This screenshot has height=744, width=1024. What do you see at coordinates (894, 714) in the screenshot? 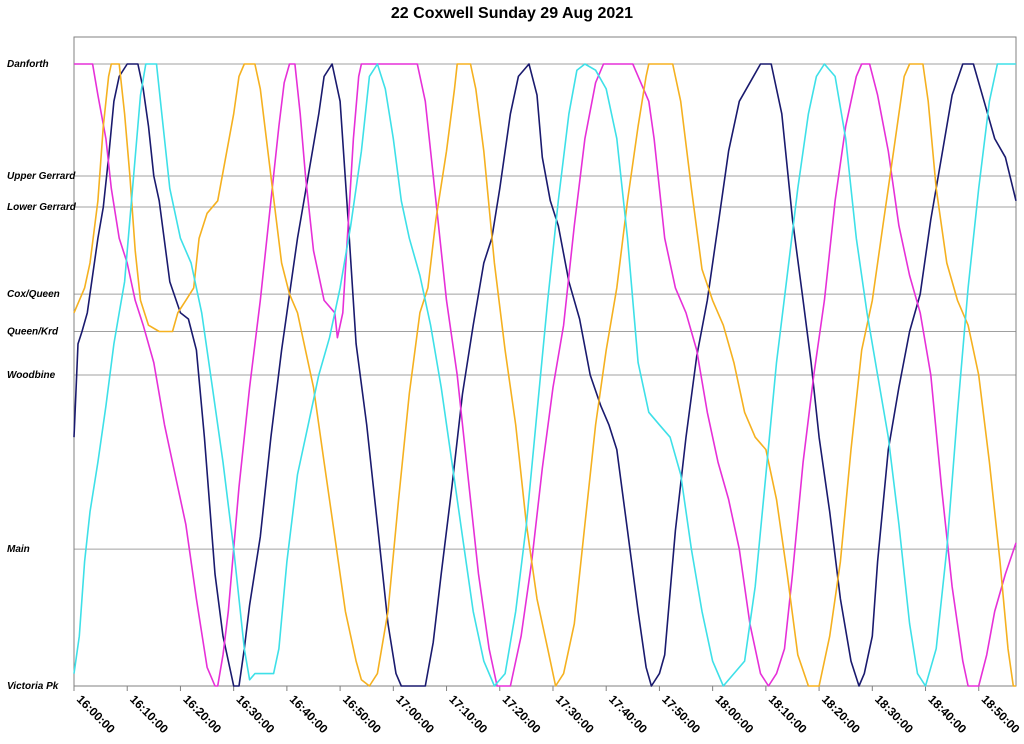
I see `x-tick-label: 18:30:00` at bounding box center [894, 714].